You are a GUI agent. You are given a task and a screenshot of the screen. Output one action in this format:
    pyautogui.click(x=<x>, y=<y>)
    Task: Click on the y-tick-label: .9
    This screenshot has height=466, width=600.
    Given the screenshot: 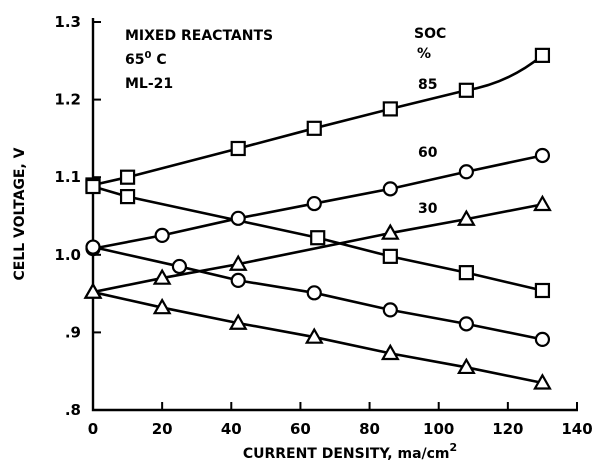 What is the action you would take?
    pyautogui.click(x=73, y=332)
    